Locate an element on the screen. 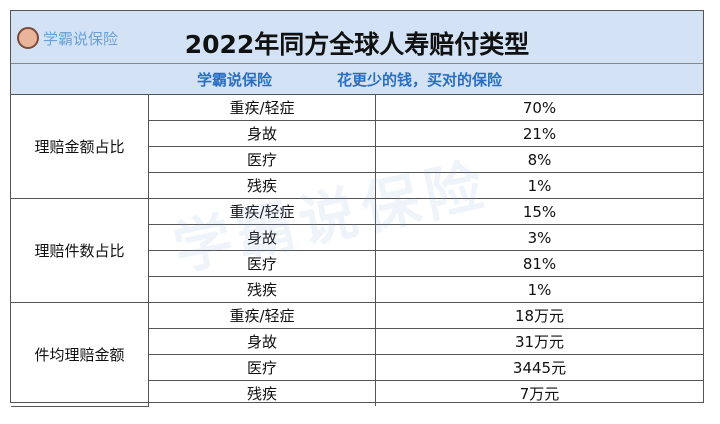 This screenshot has height=424, width=720. table-row: 残疾 7万元 is located at coordinates (357, 393).